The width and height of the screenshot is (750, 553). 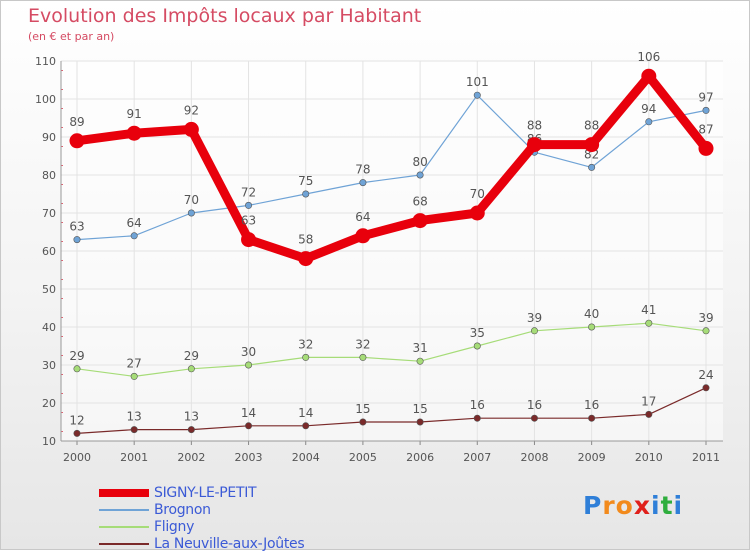 What do you see at coordinates (477, 457) in the screenshot?
I see `x-tick-label: 2007` at bounding box center [477, 457].